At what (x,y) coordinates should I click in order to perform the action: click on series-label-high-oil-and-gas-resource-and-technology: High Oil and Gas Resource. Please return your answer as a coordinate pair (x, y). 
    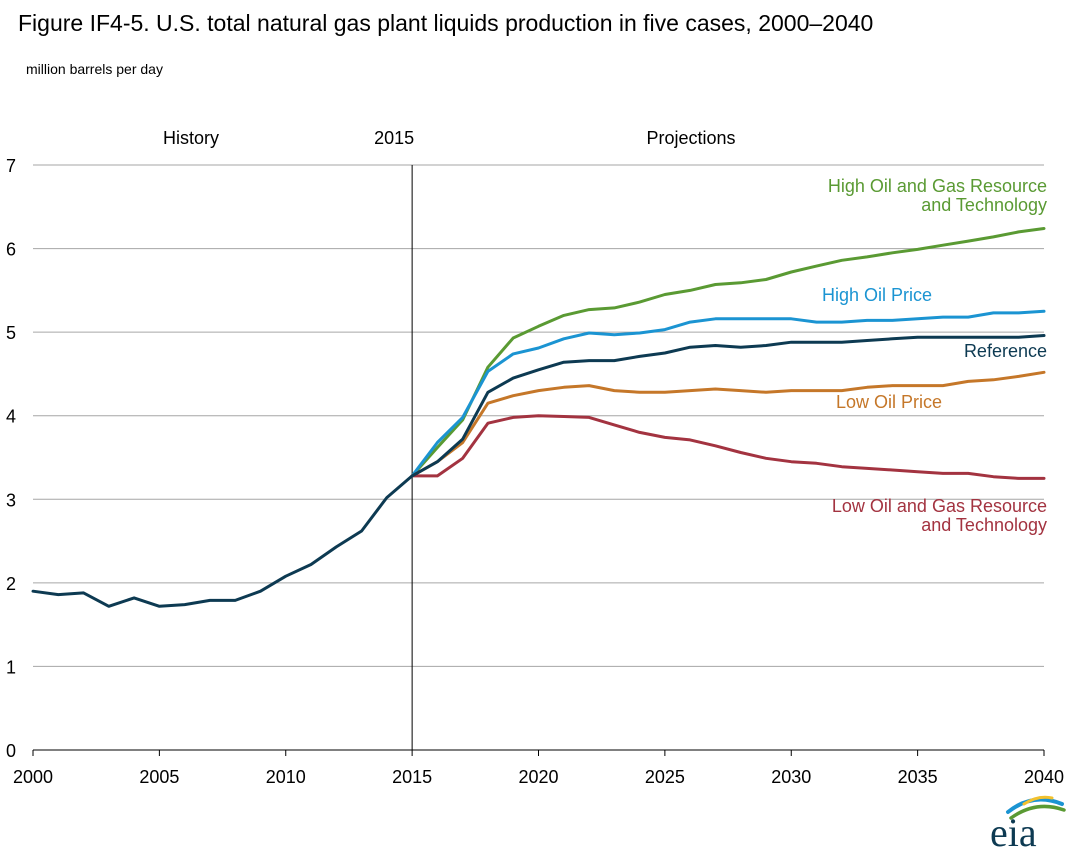
    Looking at the image, I should click on (937, 186).